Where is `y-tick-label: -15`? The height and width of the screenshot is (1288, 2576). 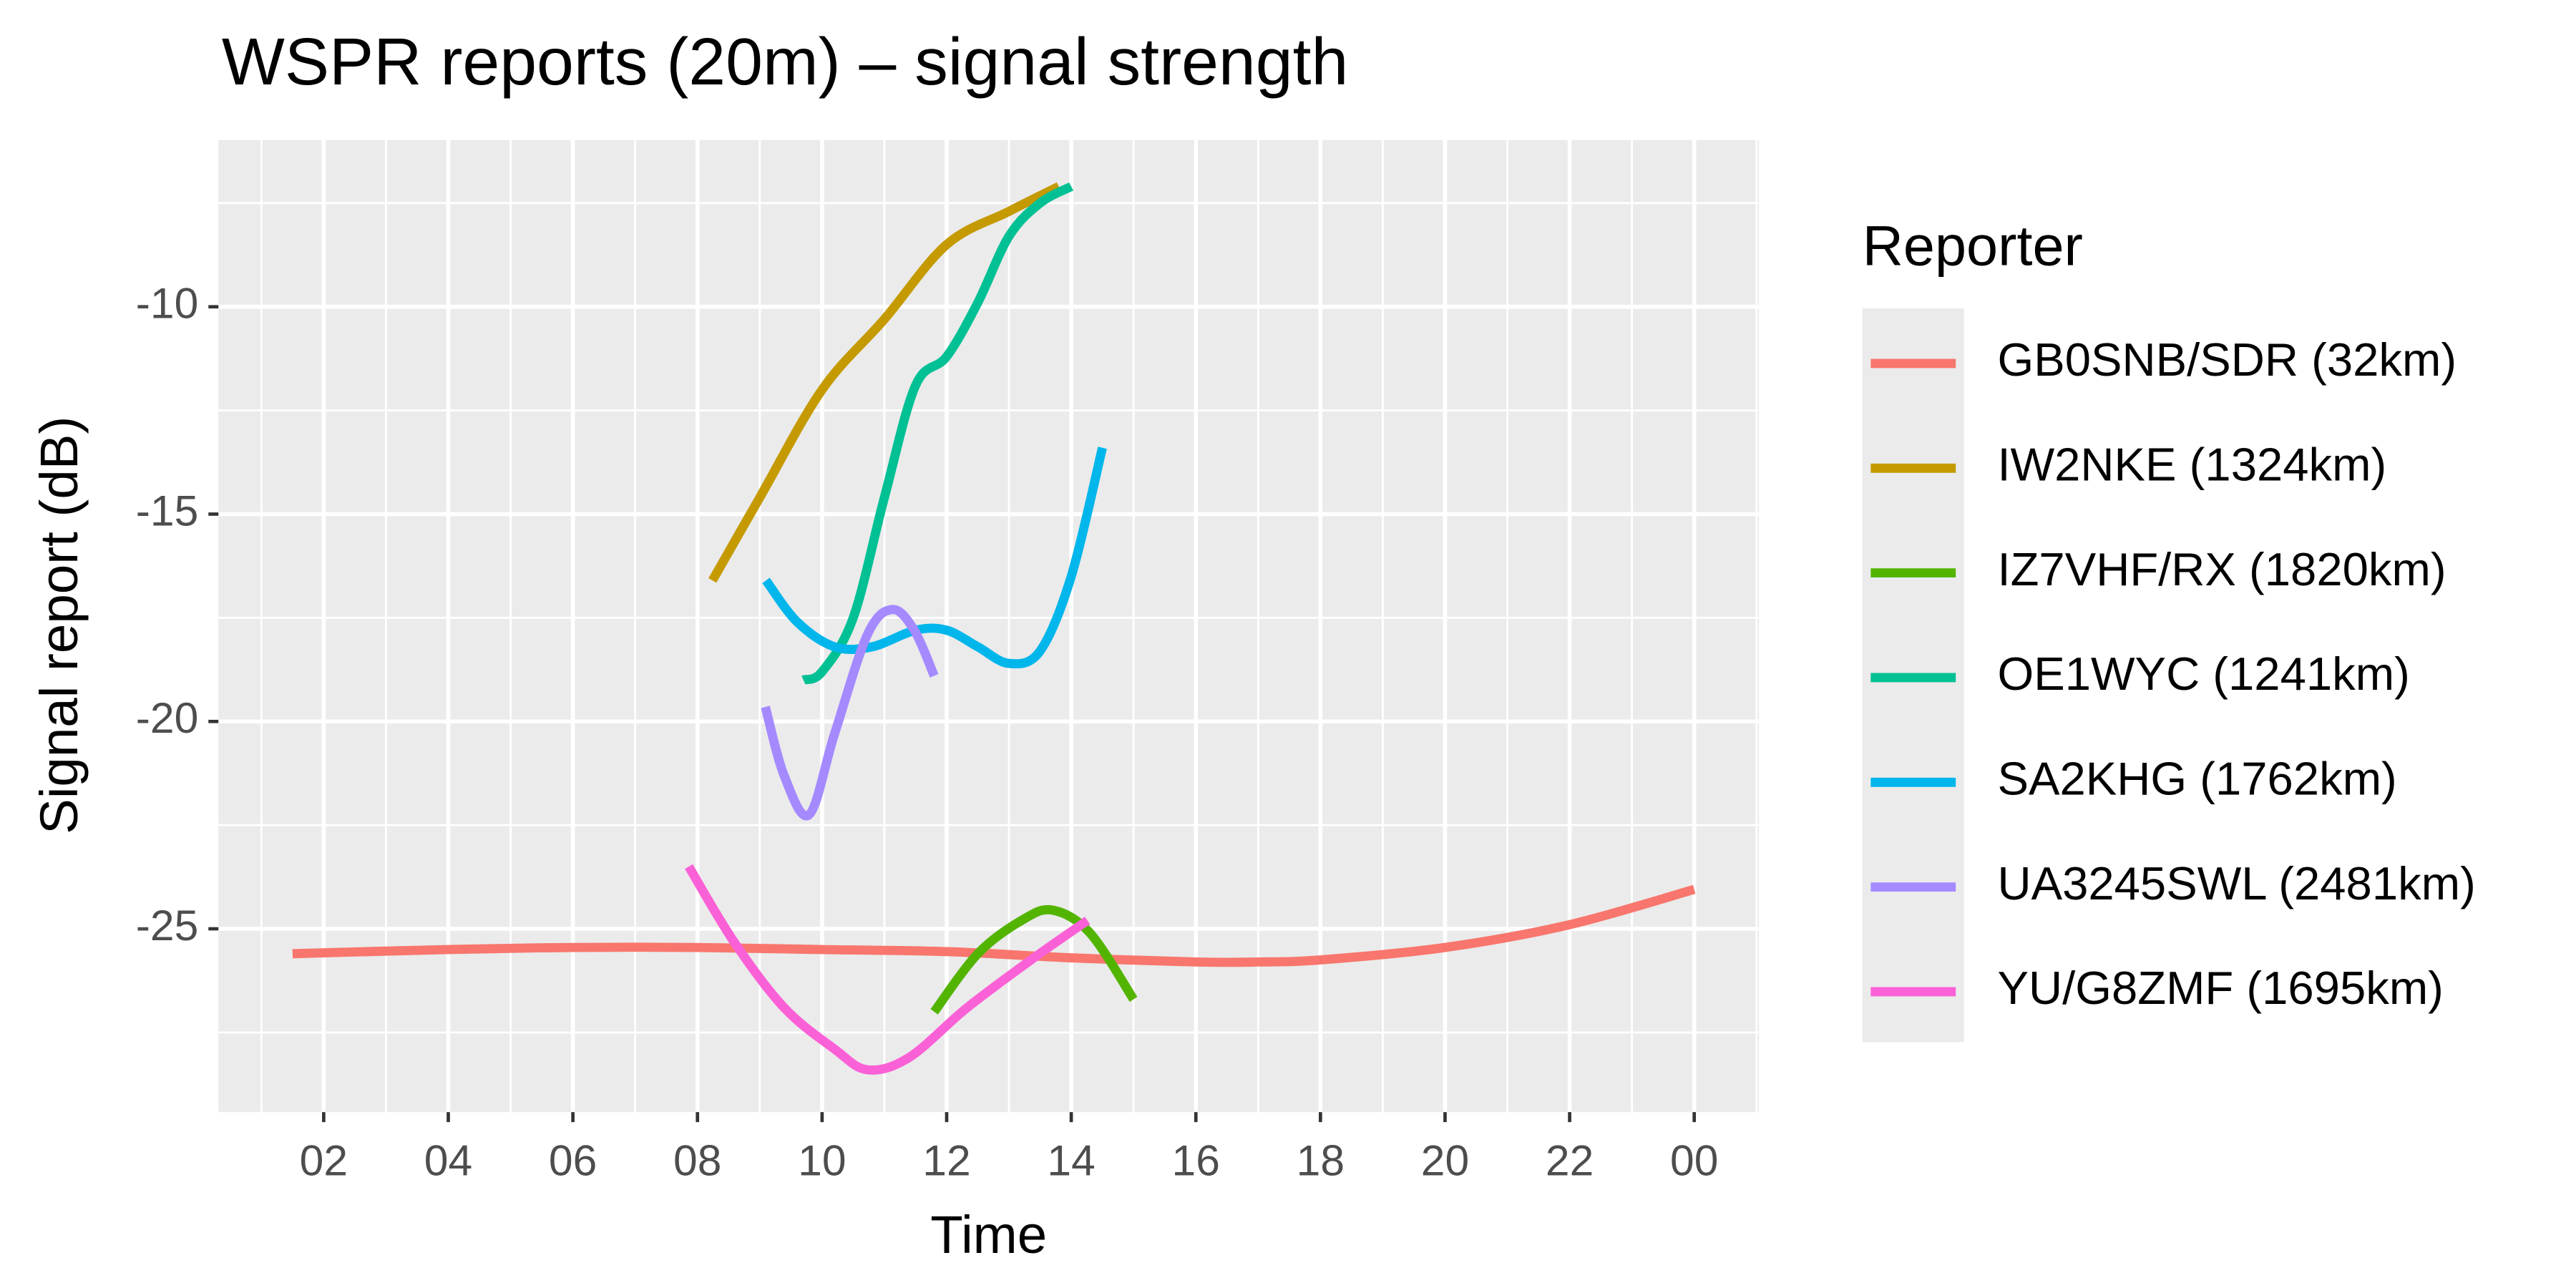
y-tick-label: -15 is located at coordinates (167, 510).